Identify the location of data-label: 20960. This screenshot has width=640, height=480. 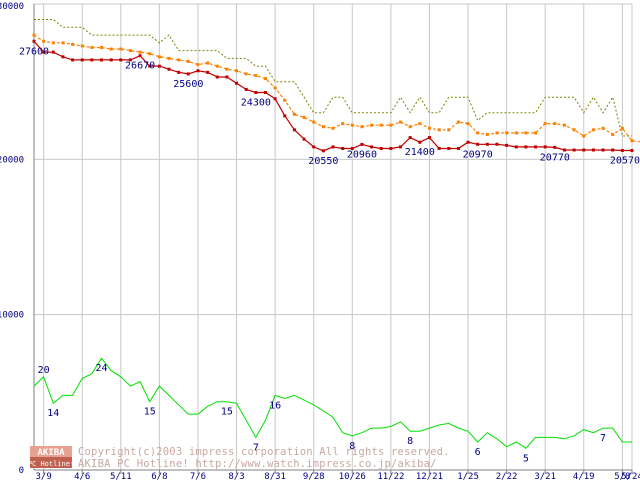
(362, 154).